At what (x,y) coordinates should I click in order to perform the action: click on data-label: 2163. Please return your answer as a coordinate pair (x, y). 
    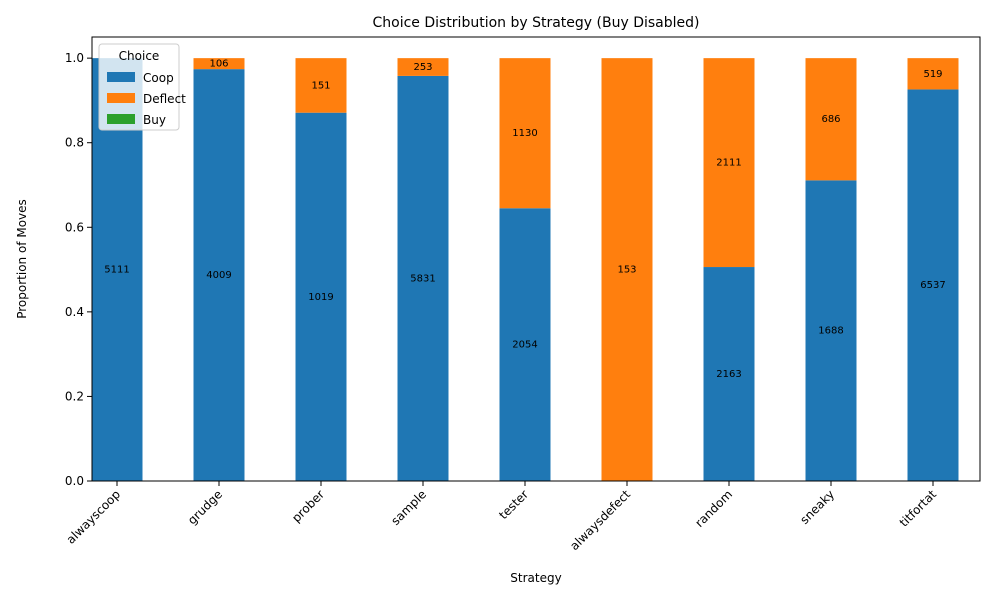
    Looking at the image, I should click on (728, 374).